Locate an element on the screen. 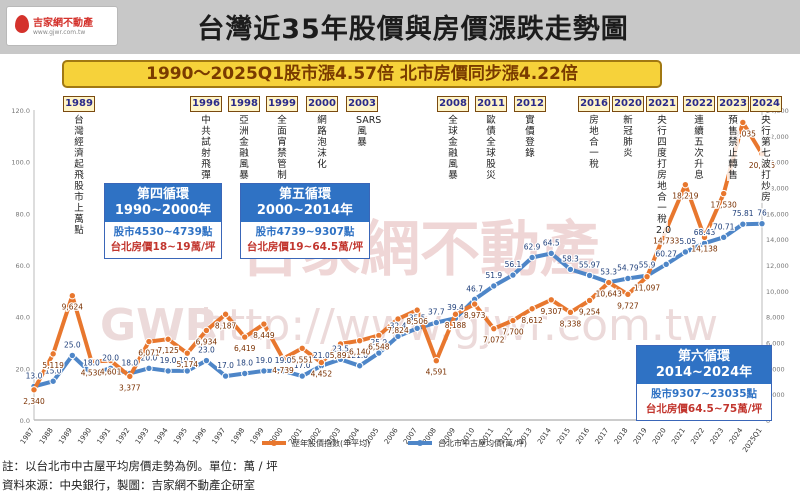  event-description: 新冠肺炎 is located at coordinates (628, 137).